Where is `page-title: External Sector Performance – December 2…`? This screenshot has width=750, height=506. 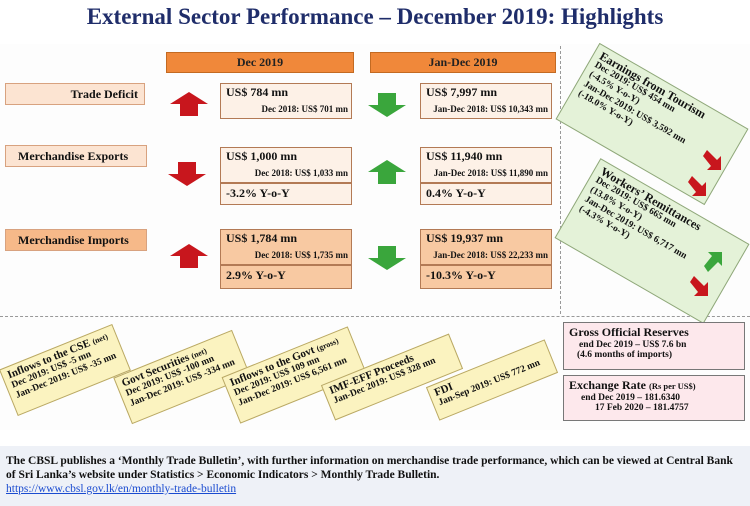 page-title: External Sector Performance – December 2… is located at coordinates (375, 16).